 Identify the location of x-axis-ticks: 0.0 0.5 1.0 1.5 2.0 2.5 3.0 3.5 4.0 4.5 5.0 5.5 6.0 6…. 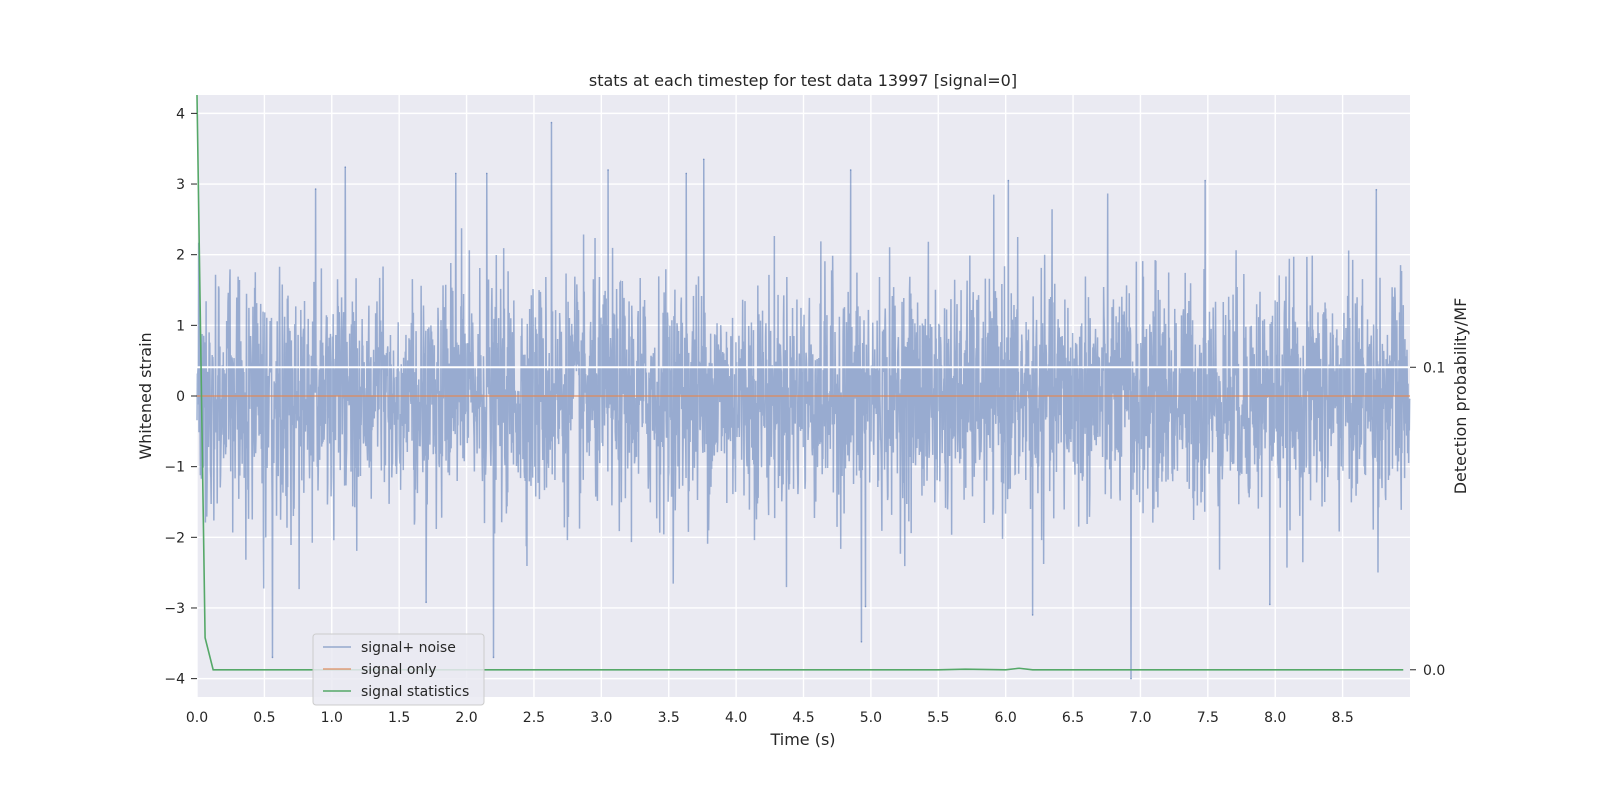
(770, 718).